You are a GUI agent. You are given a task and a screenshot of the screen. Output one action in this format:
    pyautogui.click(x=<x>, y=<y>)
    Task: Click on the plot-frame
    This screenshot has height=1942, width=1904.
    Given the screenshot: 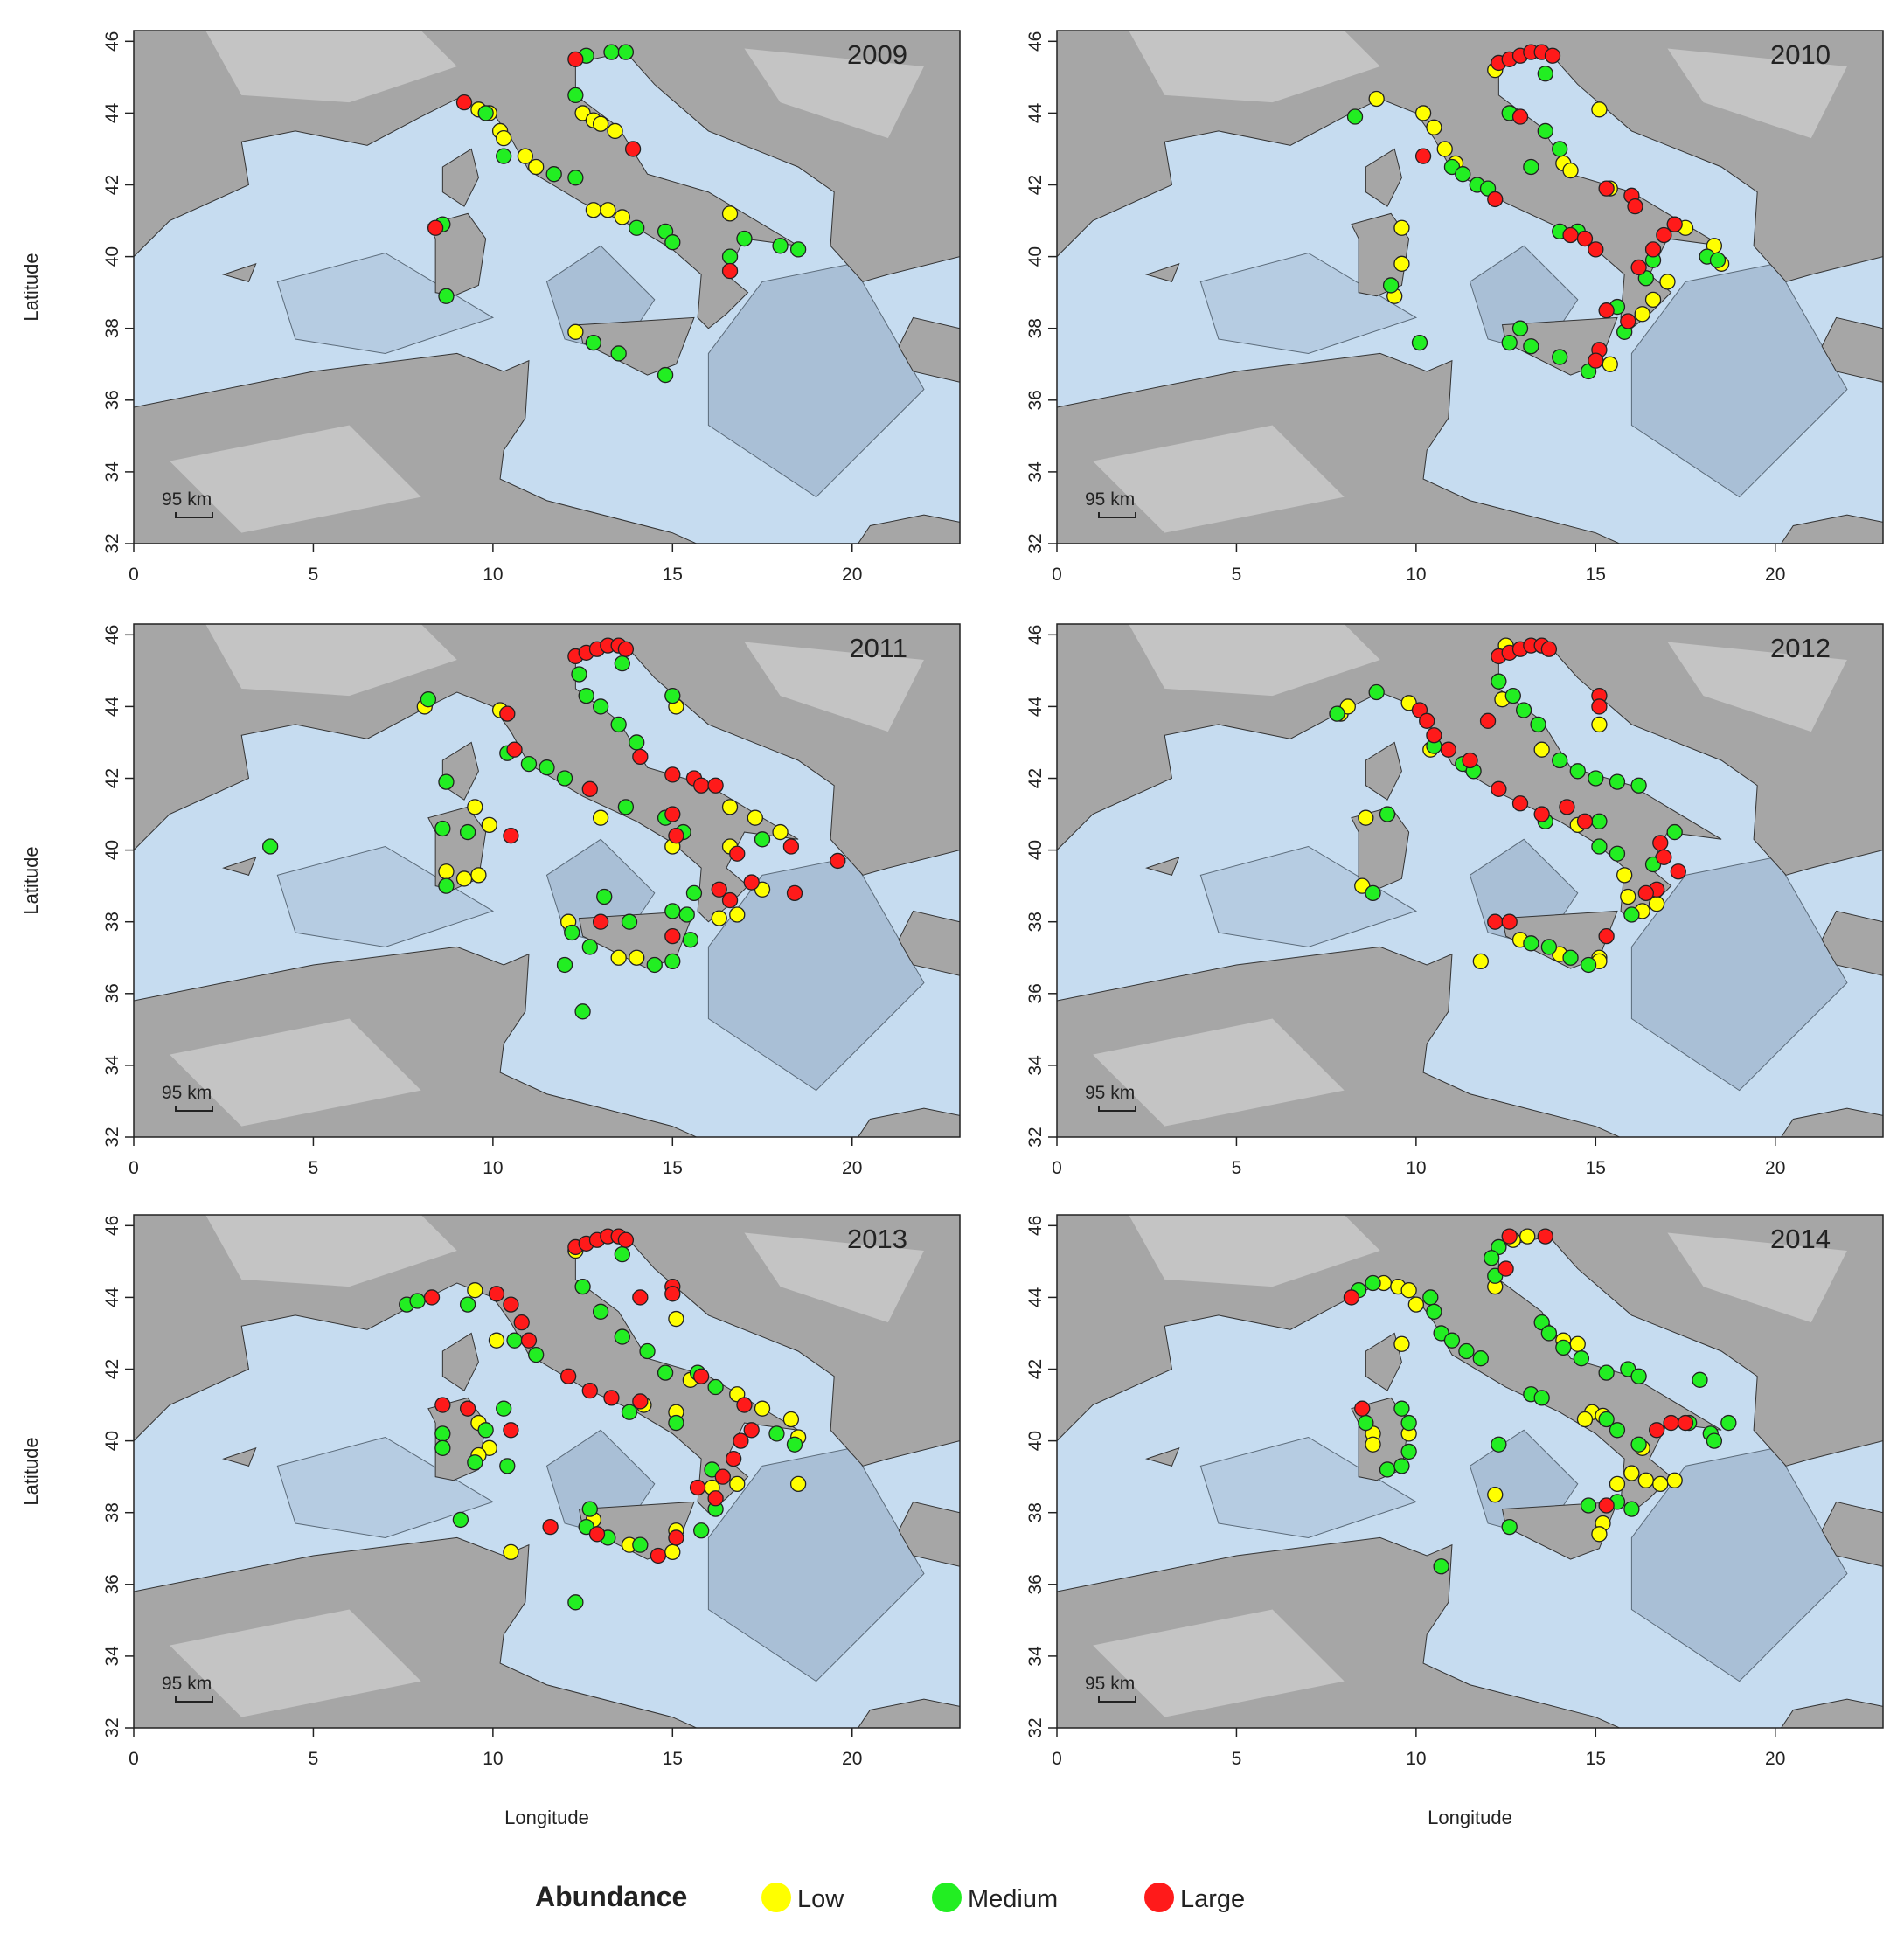 What is the action you would take?
    pyautogui.click(x=547, y=1471)
    